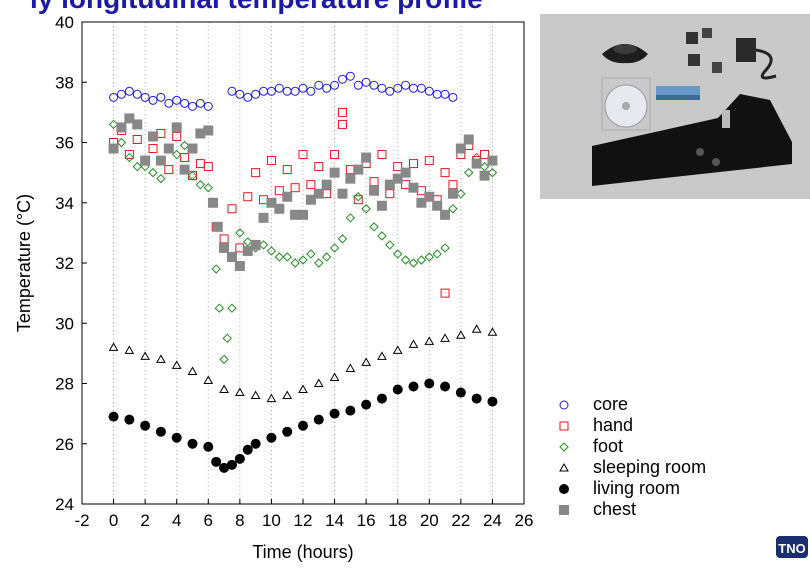  I want to click on device-photo, so click(675, 106).